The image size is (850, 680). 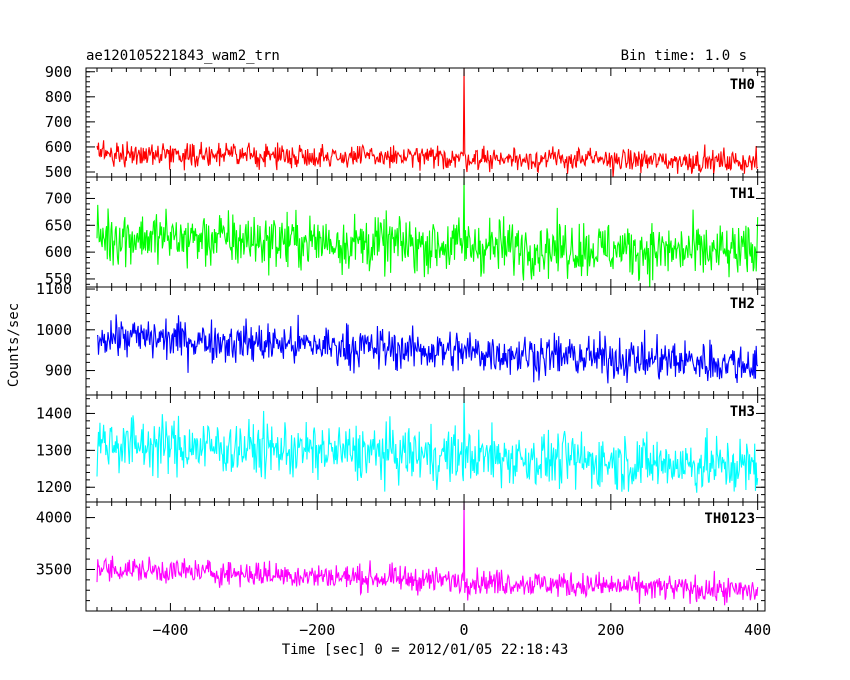 I want to click on panel-th0: 500 600 700 800 900 TH0, so click(x=405, y=122).